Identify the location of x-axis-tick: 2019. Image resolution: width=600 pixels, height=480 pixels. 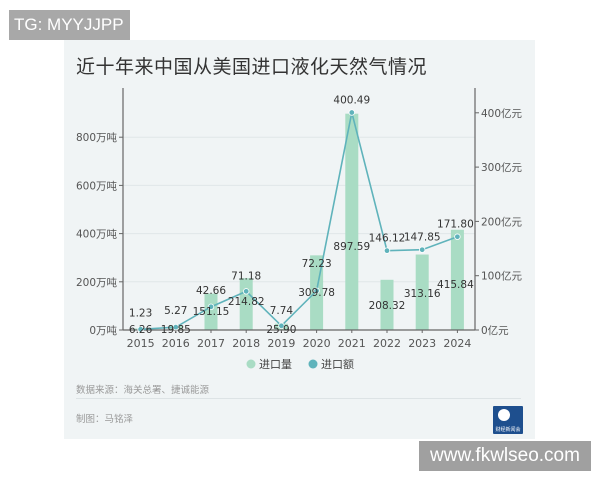
(281, 343).